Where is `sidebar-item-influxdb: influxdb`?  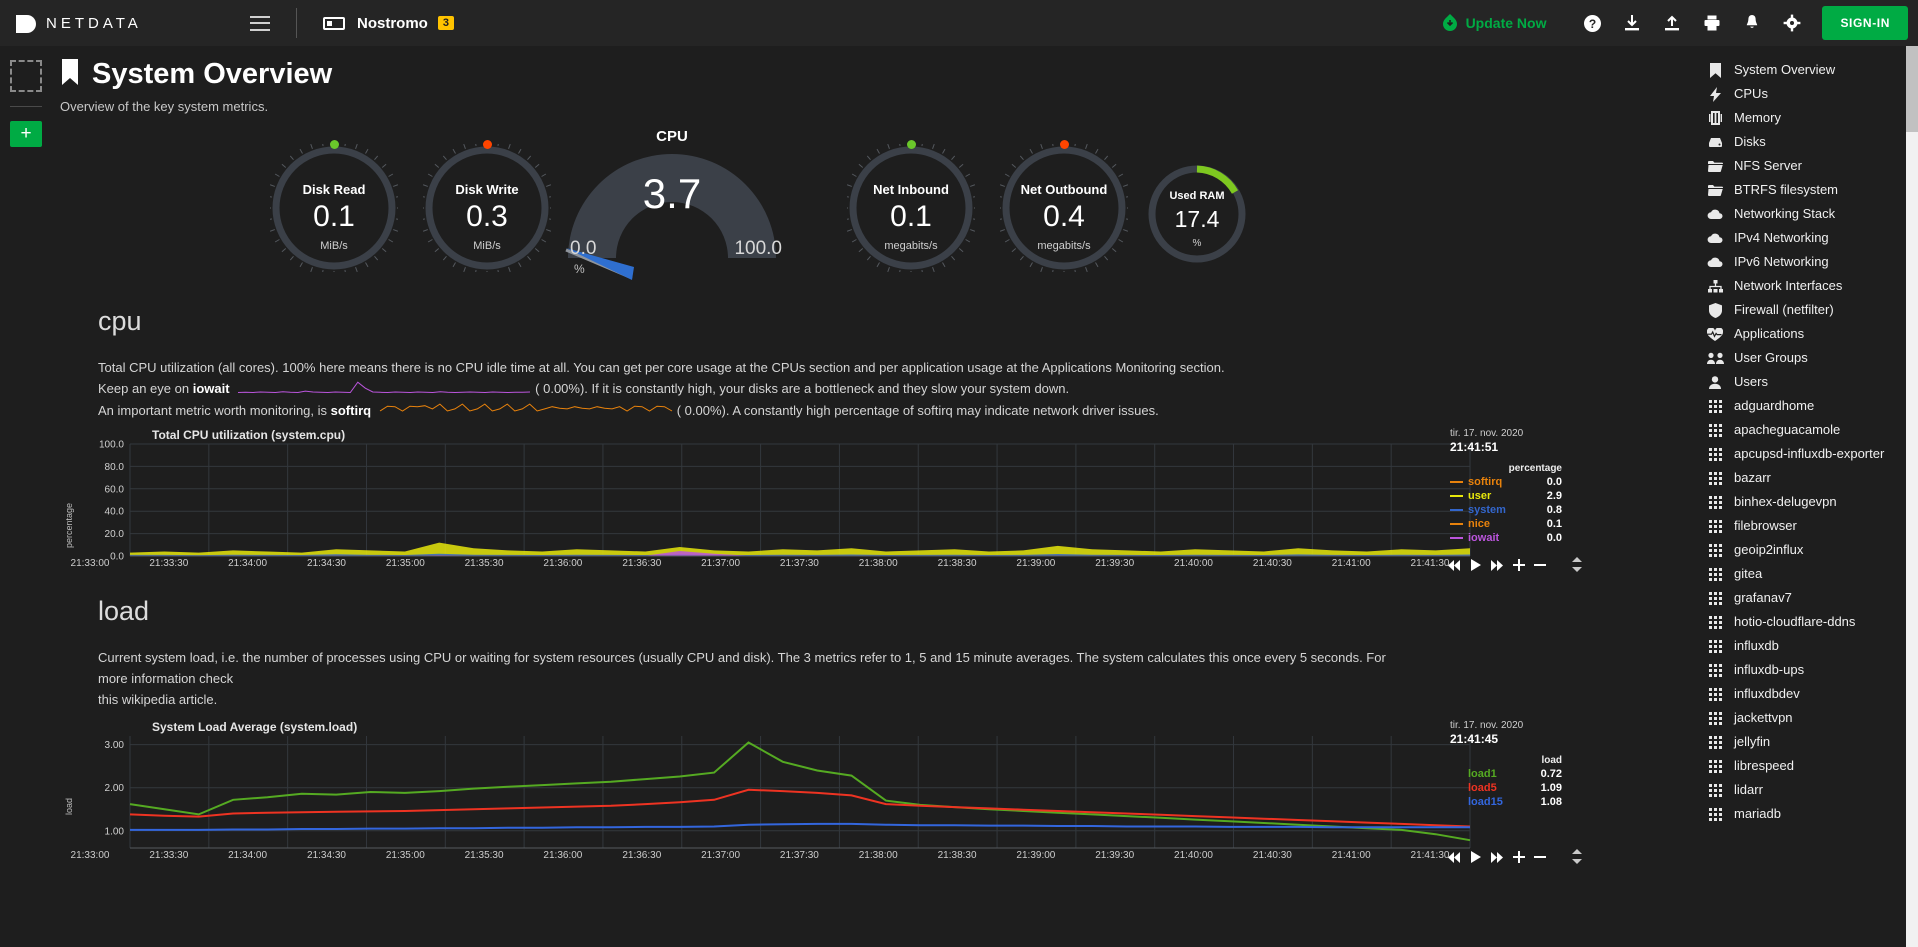
sidebar-item-influxdb: influxdb is located at coordinates (1805, 646).